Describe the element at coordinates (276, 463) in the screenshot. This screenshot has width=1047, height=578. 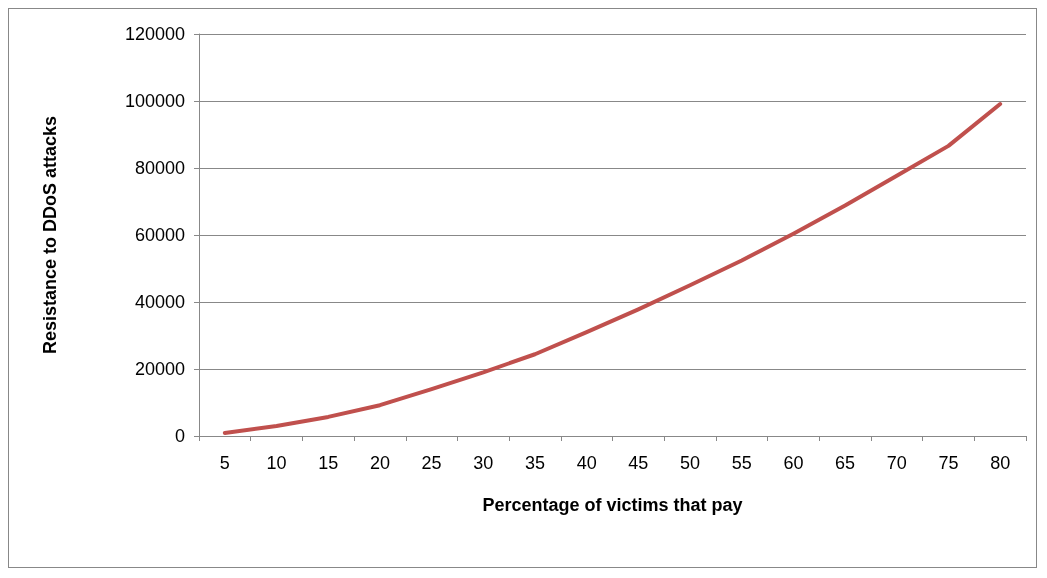
I see `x-tick-label: 10` at that location.